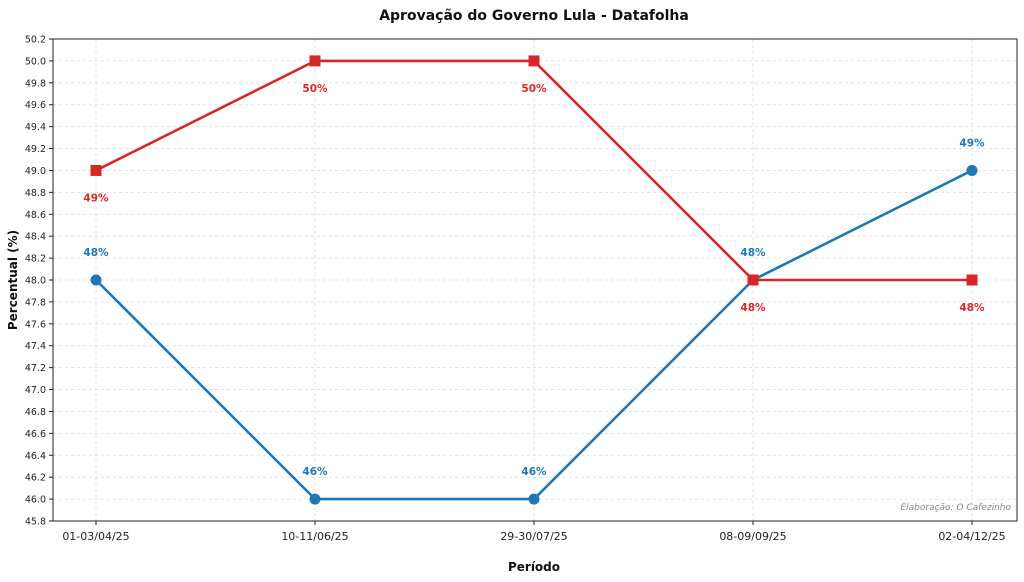  Describe the element at coordinates (534, 16) in the screenshot. I see `chart-title: Aprovação do Governo Lula - Datafolha` at that location.